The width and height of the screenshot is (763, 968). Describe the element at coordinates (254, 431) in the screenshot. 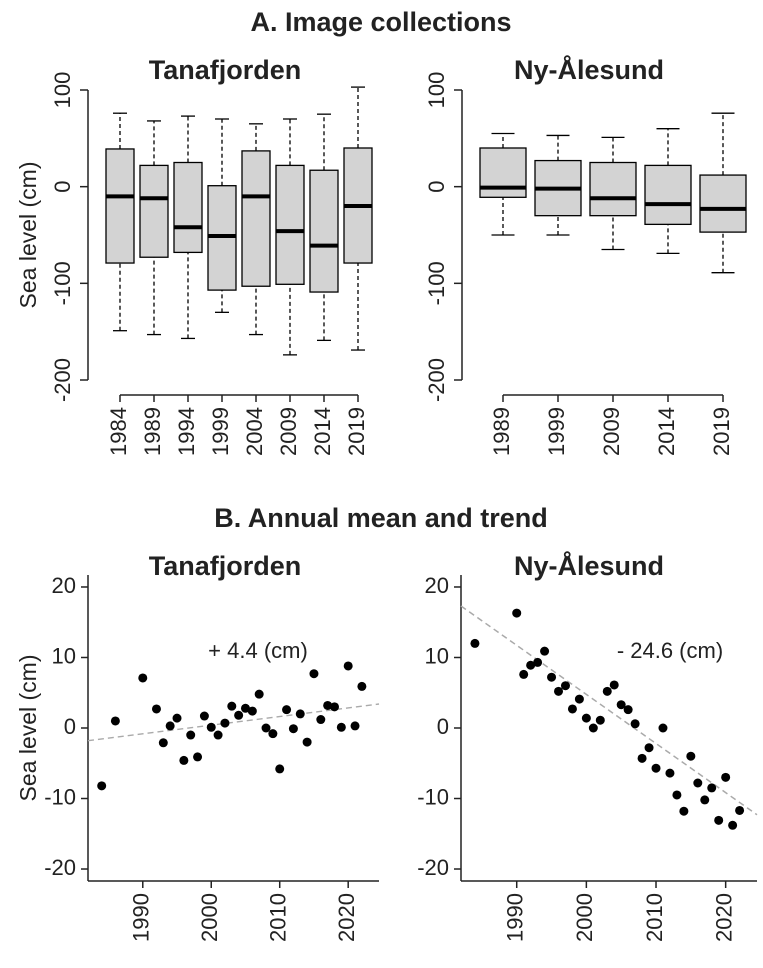

I see `x-tick-label: 2004` at that location.